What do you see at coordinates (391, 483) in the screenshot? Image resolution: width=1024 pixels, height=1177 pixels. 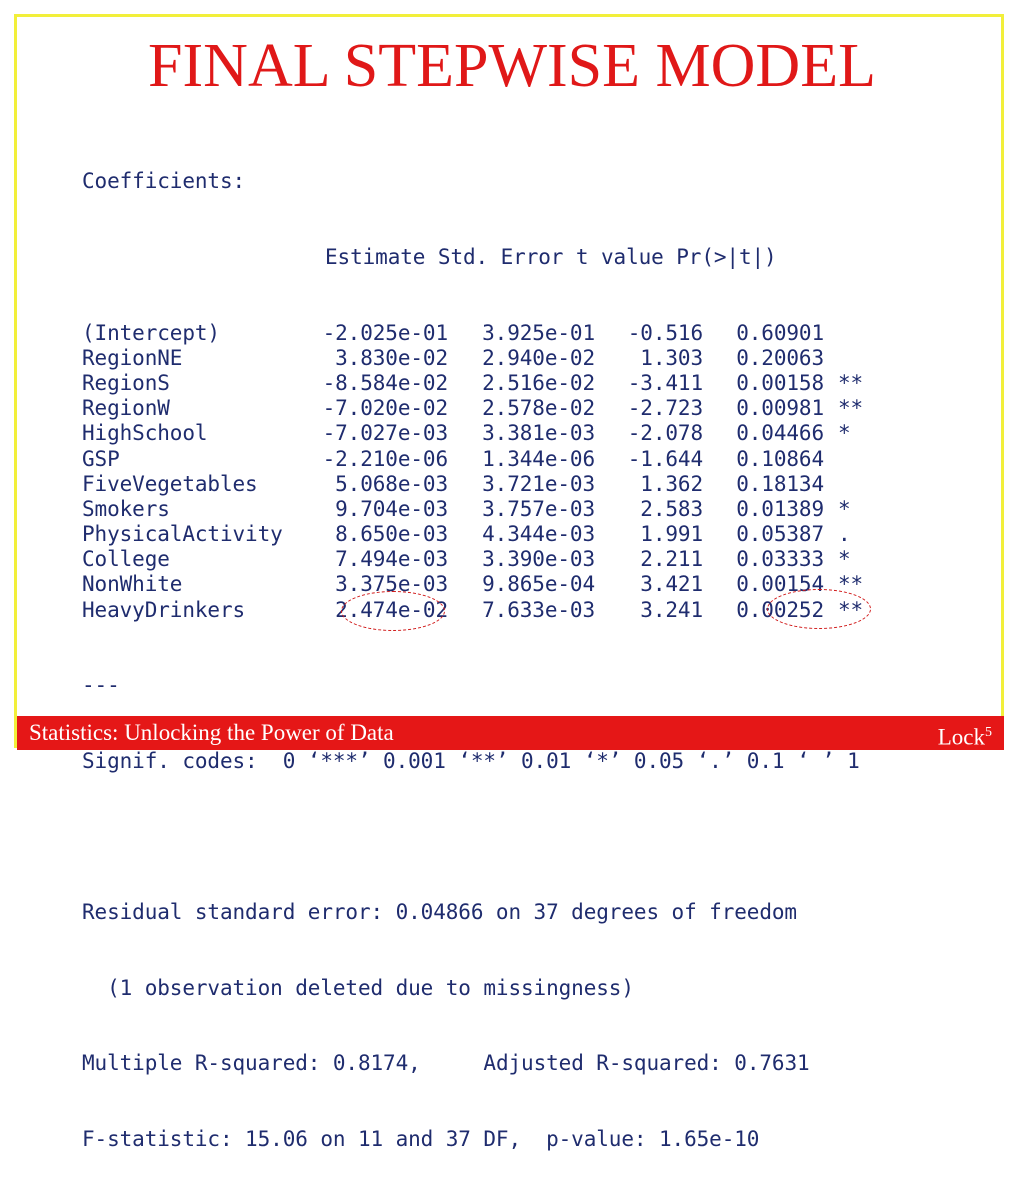 I see `coef-estimate: 5.068e-03` at bounding box center [391, 483].